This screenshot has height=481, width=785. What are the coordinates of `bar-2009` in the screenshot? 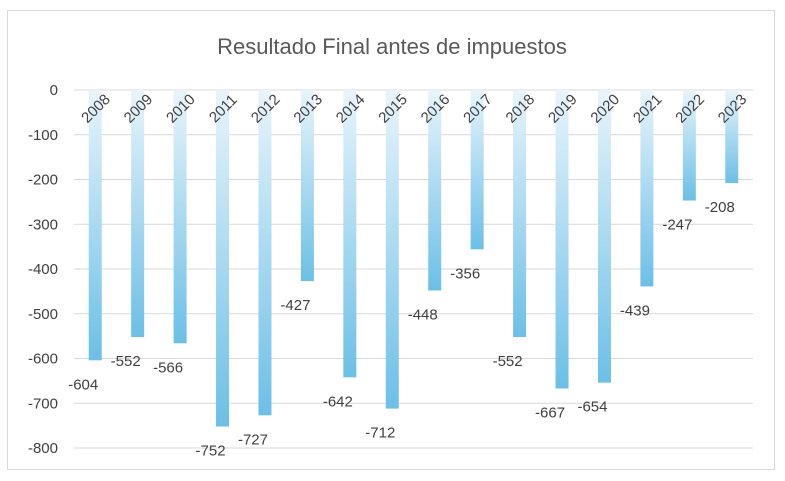 It's located at (138, 214).